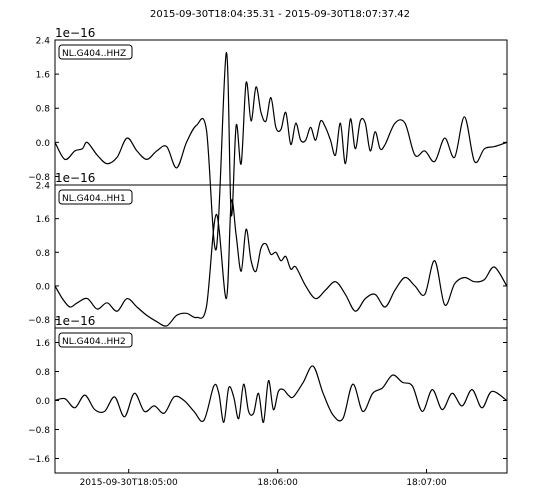  What do you see at coordinates (426, 483) in the screenshot?
I see `x-tick-label: 18:07:00` at bounding box center [426, 483].